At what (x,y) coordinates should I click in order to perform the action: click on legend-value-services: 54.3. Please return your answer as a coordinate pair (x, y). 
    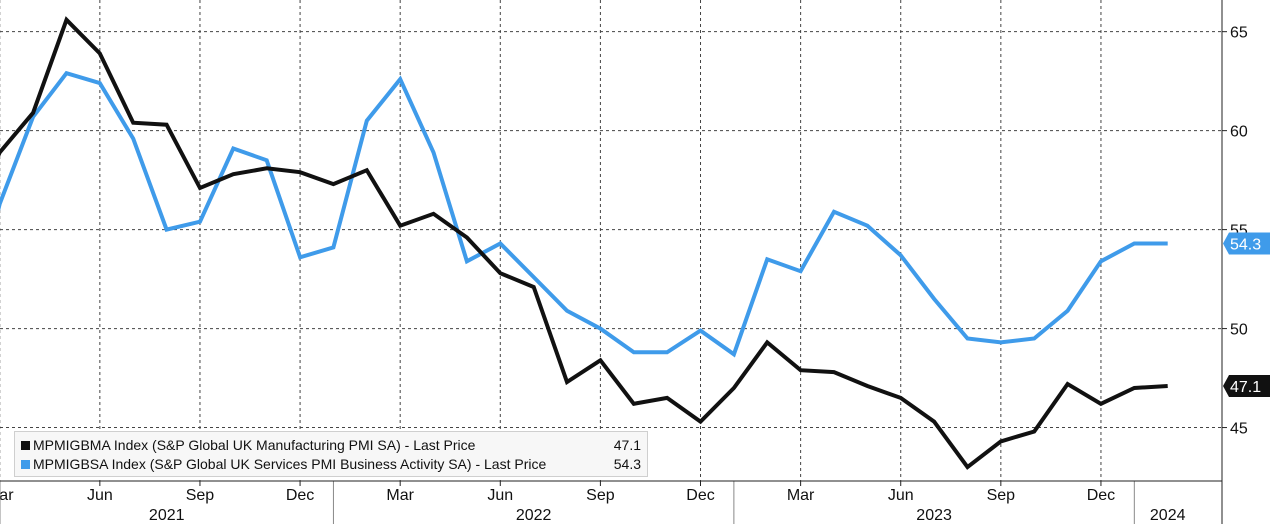
    Looking at the image, I should click on (627, 464).